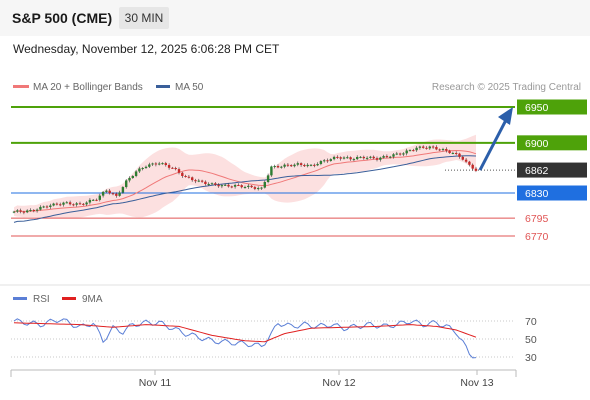 This screenshot has height=400, width=590. What do you see at coordinates (537, 144) in the screenshot?
I see `level-label-6900: 6900` at bounding box center [537, 144].